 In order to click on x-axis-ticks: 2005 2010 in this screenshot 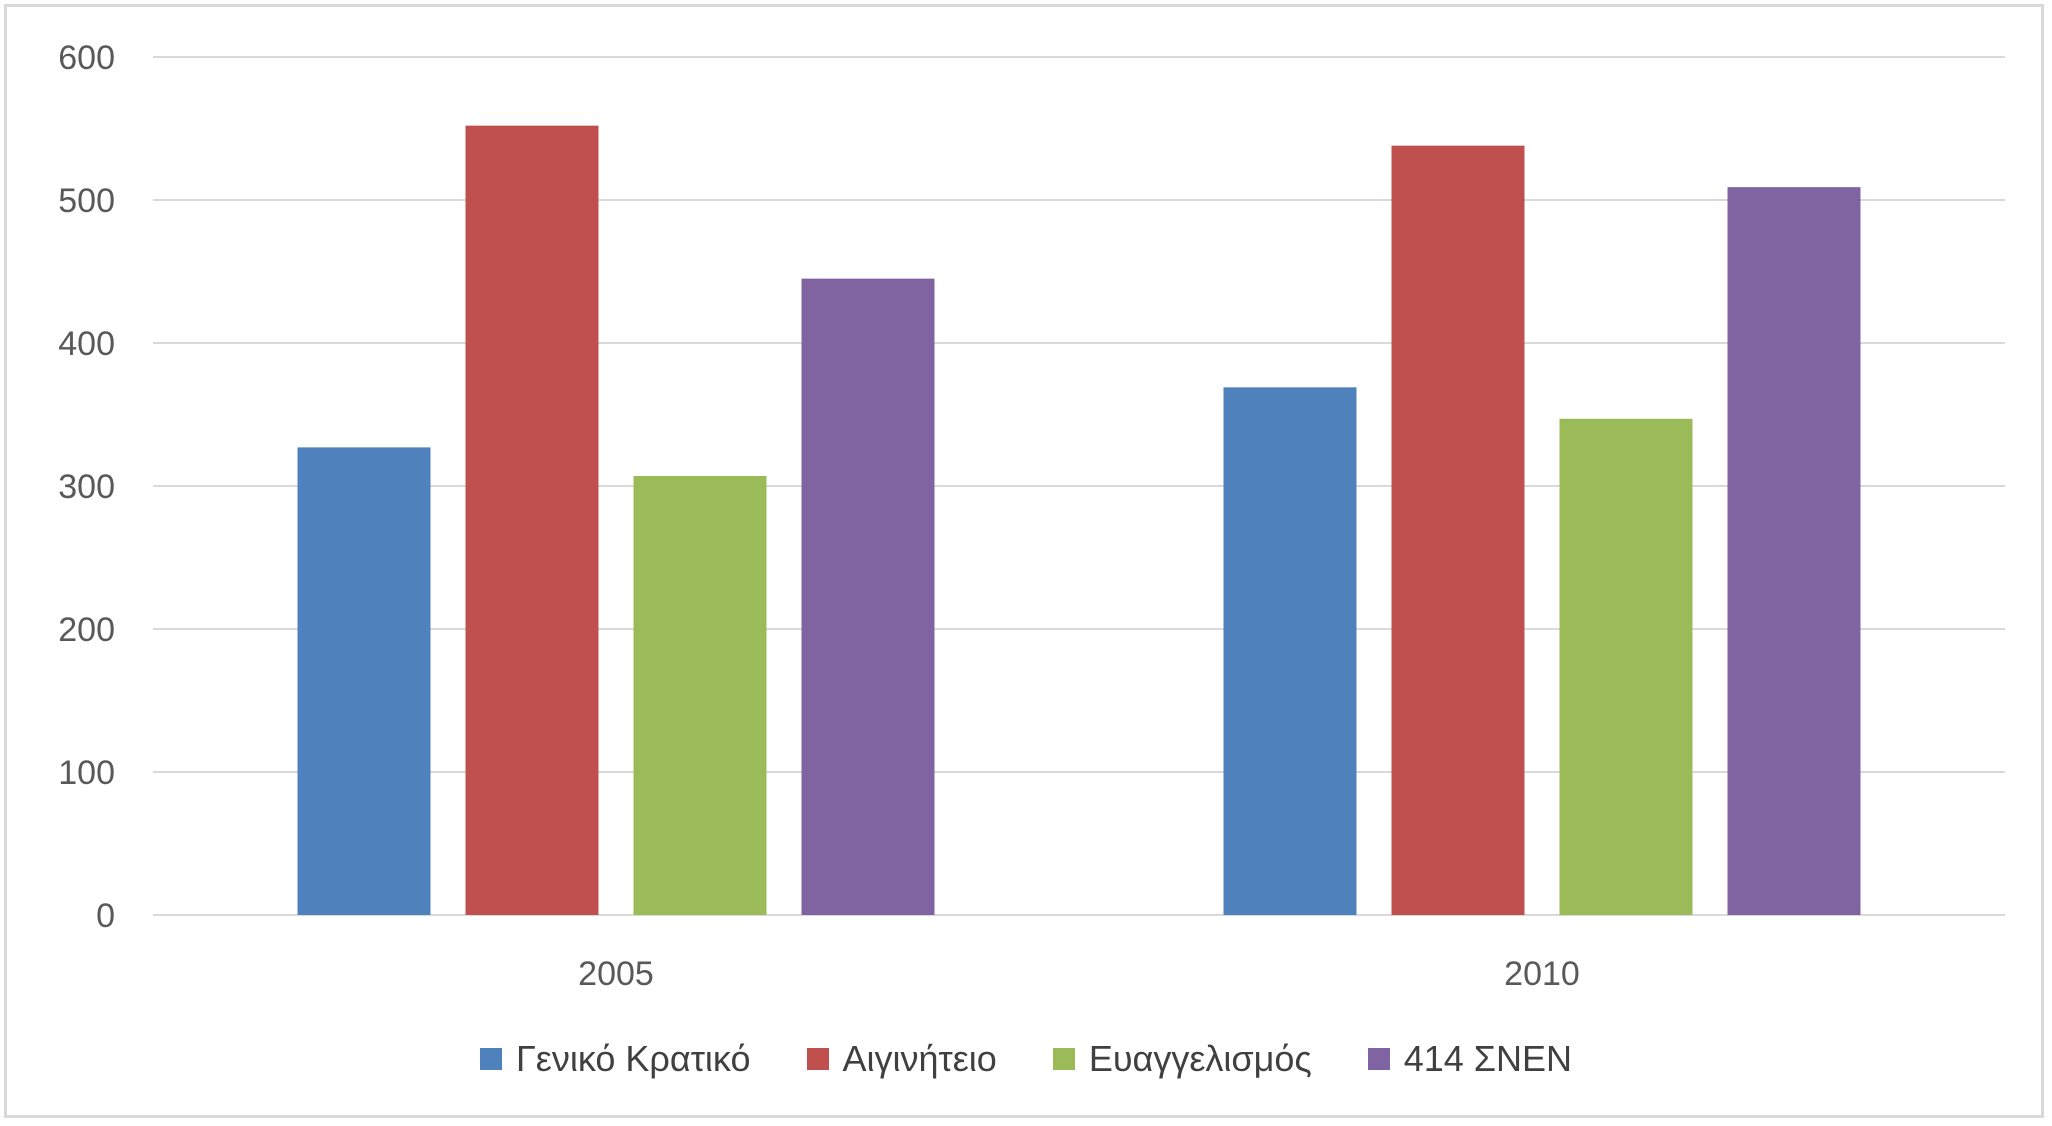, I will do `click(1079, 974)`.